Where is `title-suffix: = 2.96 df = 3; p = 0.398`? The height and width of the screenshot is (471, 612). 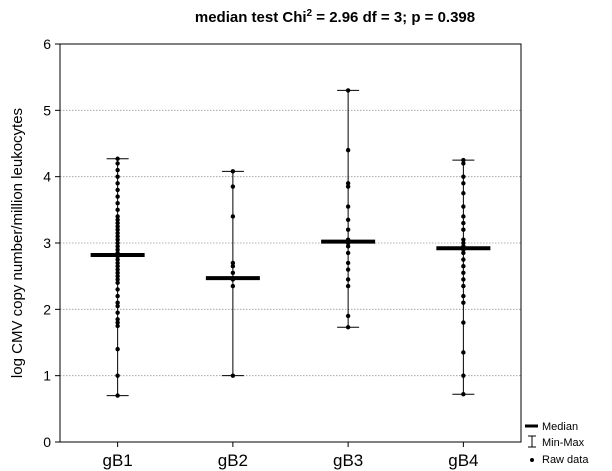 title-suffix: = 2.96 df = 3; p = 0.398 is located at coordinates (393, 17).